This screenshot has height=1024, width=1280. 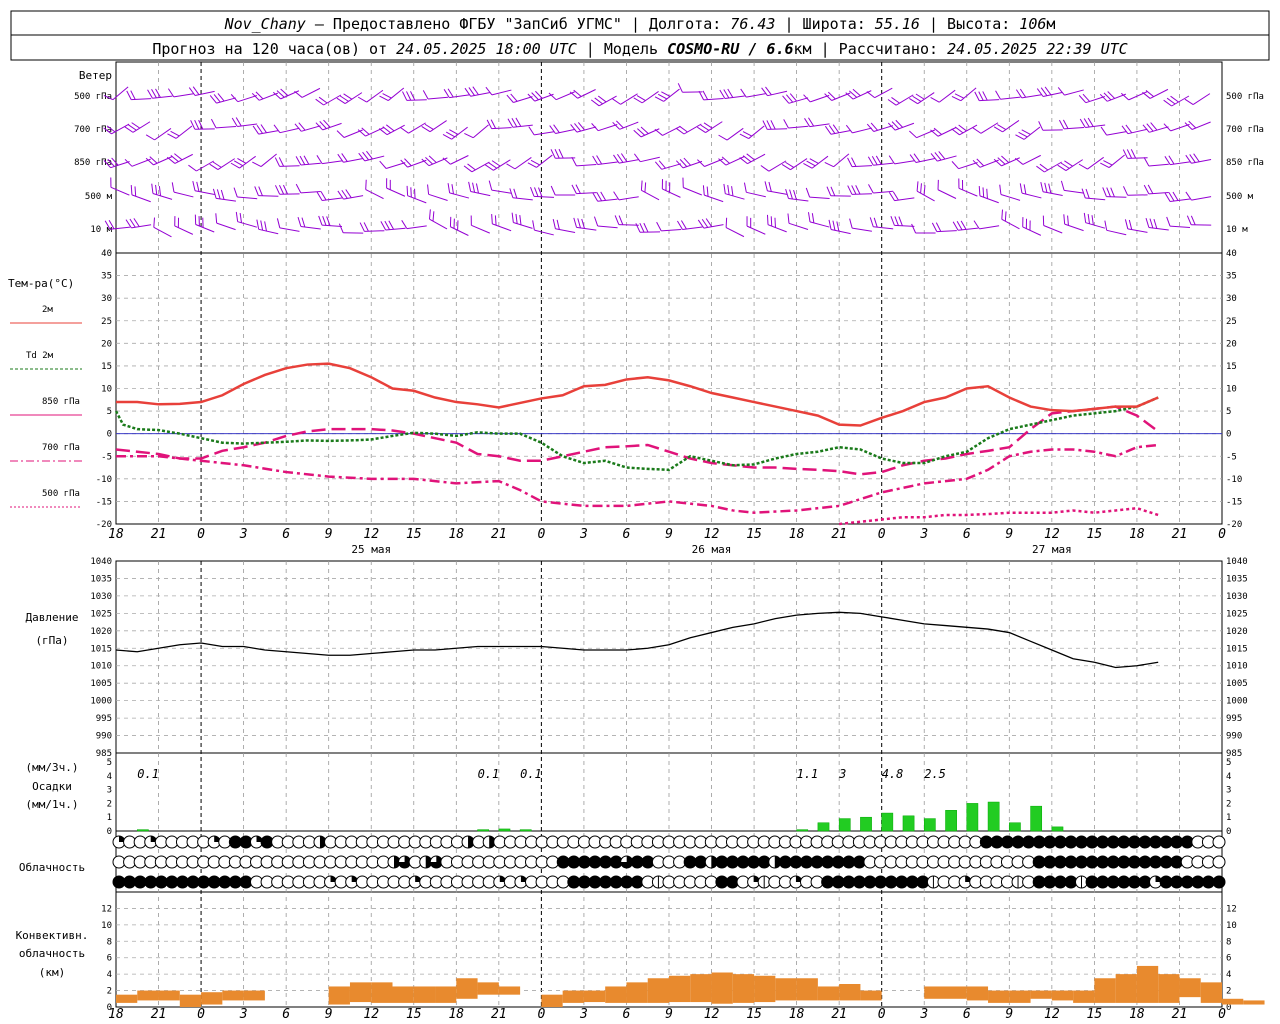 What do you see at coordinates (109, 804) in the screenshot?
I see `precip-ytick: 2` at bounding box center [109, 804].